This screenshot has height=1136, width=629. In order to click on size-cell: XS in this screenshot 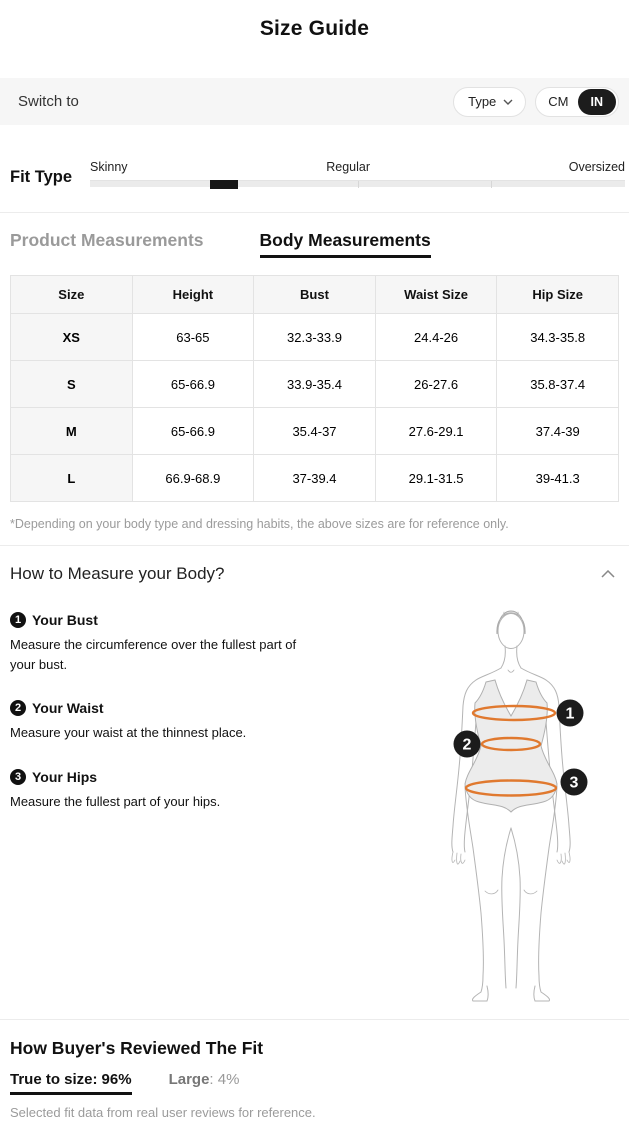, I will do `click(71, 337)`.